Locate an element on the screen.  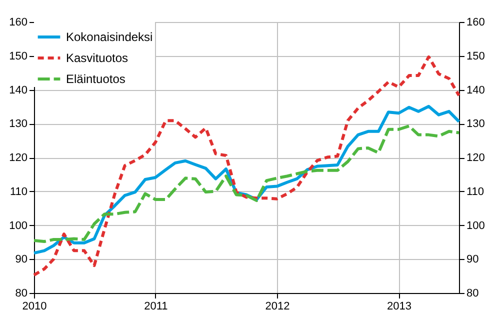
y-tick-label: 80 is located at coordinates (21, 294).